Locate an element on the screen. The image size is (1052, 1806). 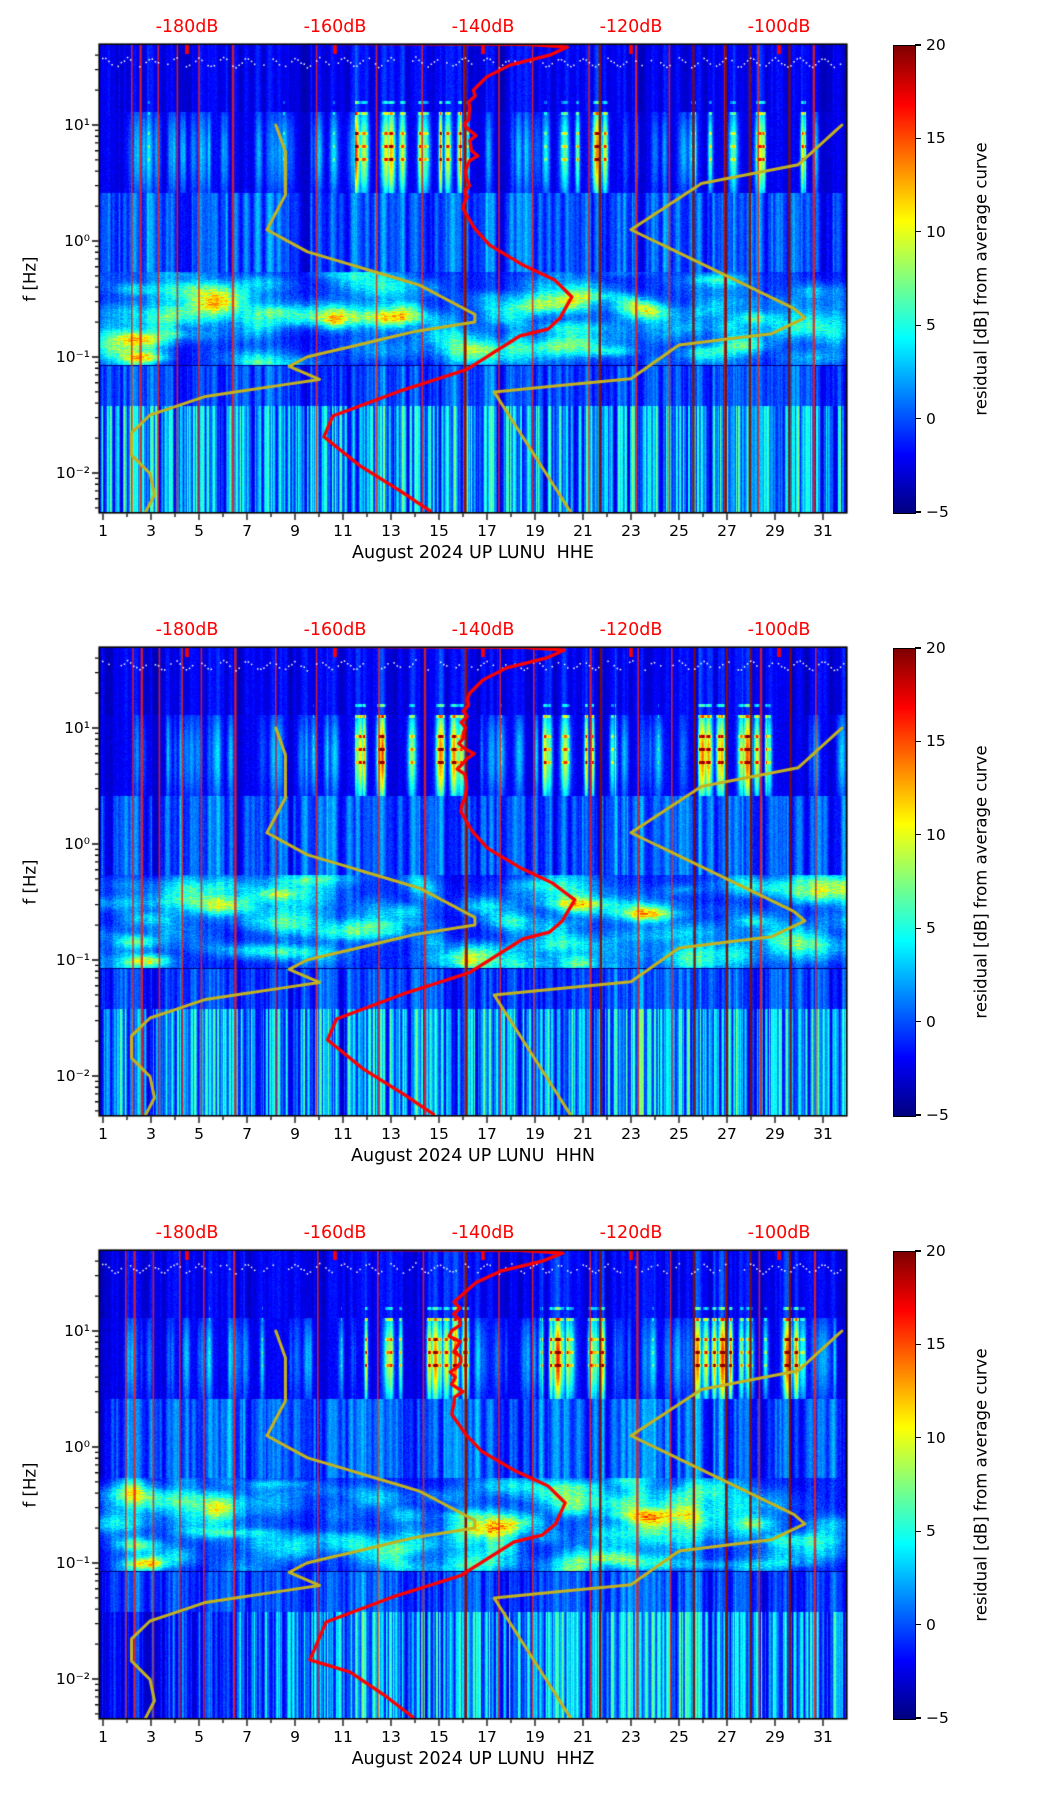
x-tick-label: 1 is located at coordinates (103, 1737).